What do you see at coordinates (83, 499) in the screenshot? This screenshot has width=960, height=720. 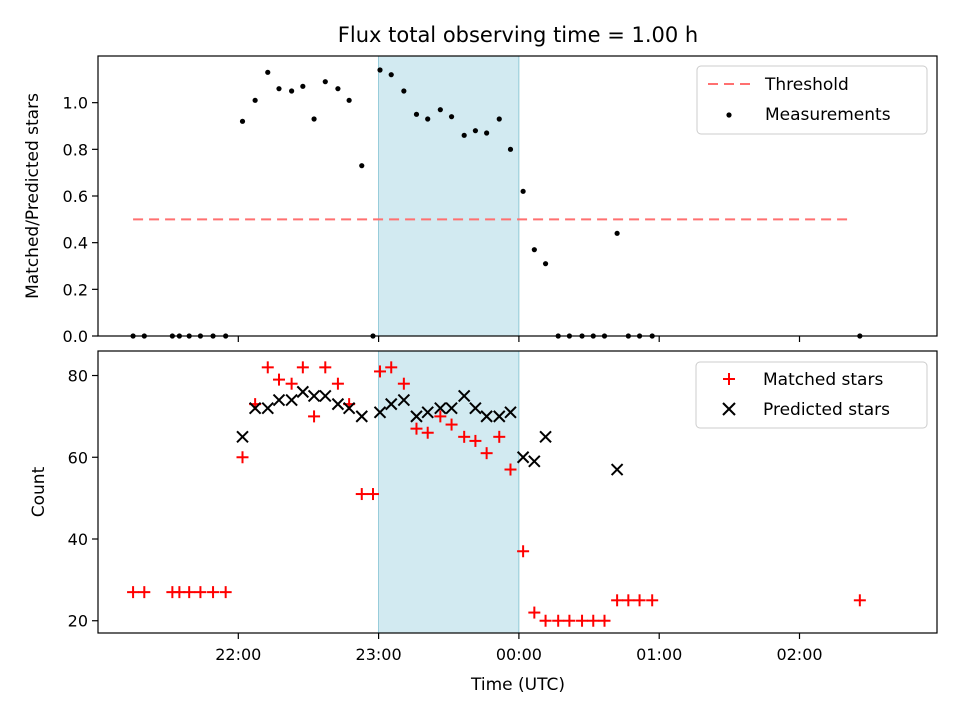 I see `bottom-y-ticks: 20 40 60 80` at bounding box center [83, 499].